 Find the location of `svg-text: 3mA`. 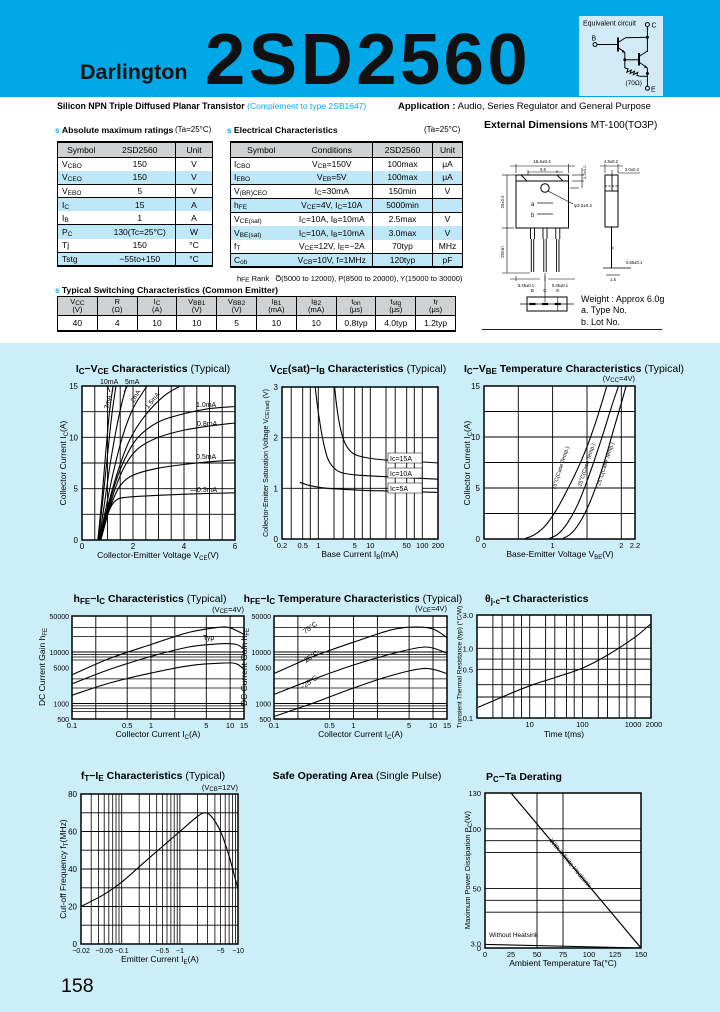

svg-text: 3mA is located at coordinates (108, 401).